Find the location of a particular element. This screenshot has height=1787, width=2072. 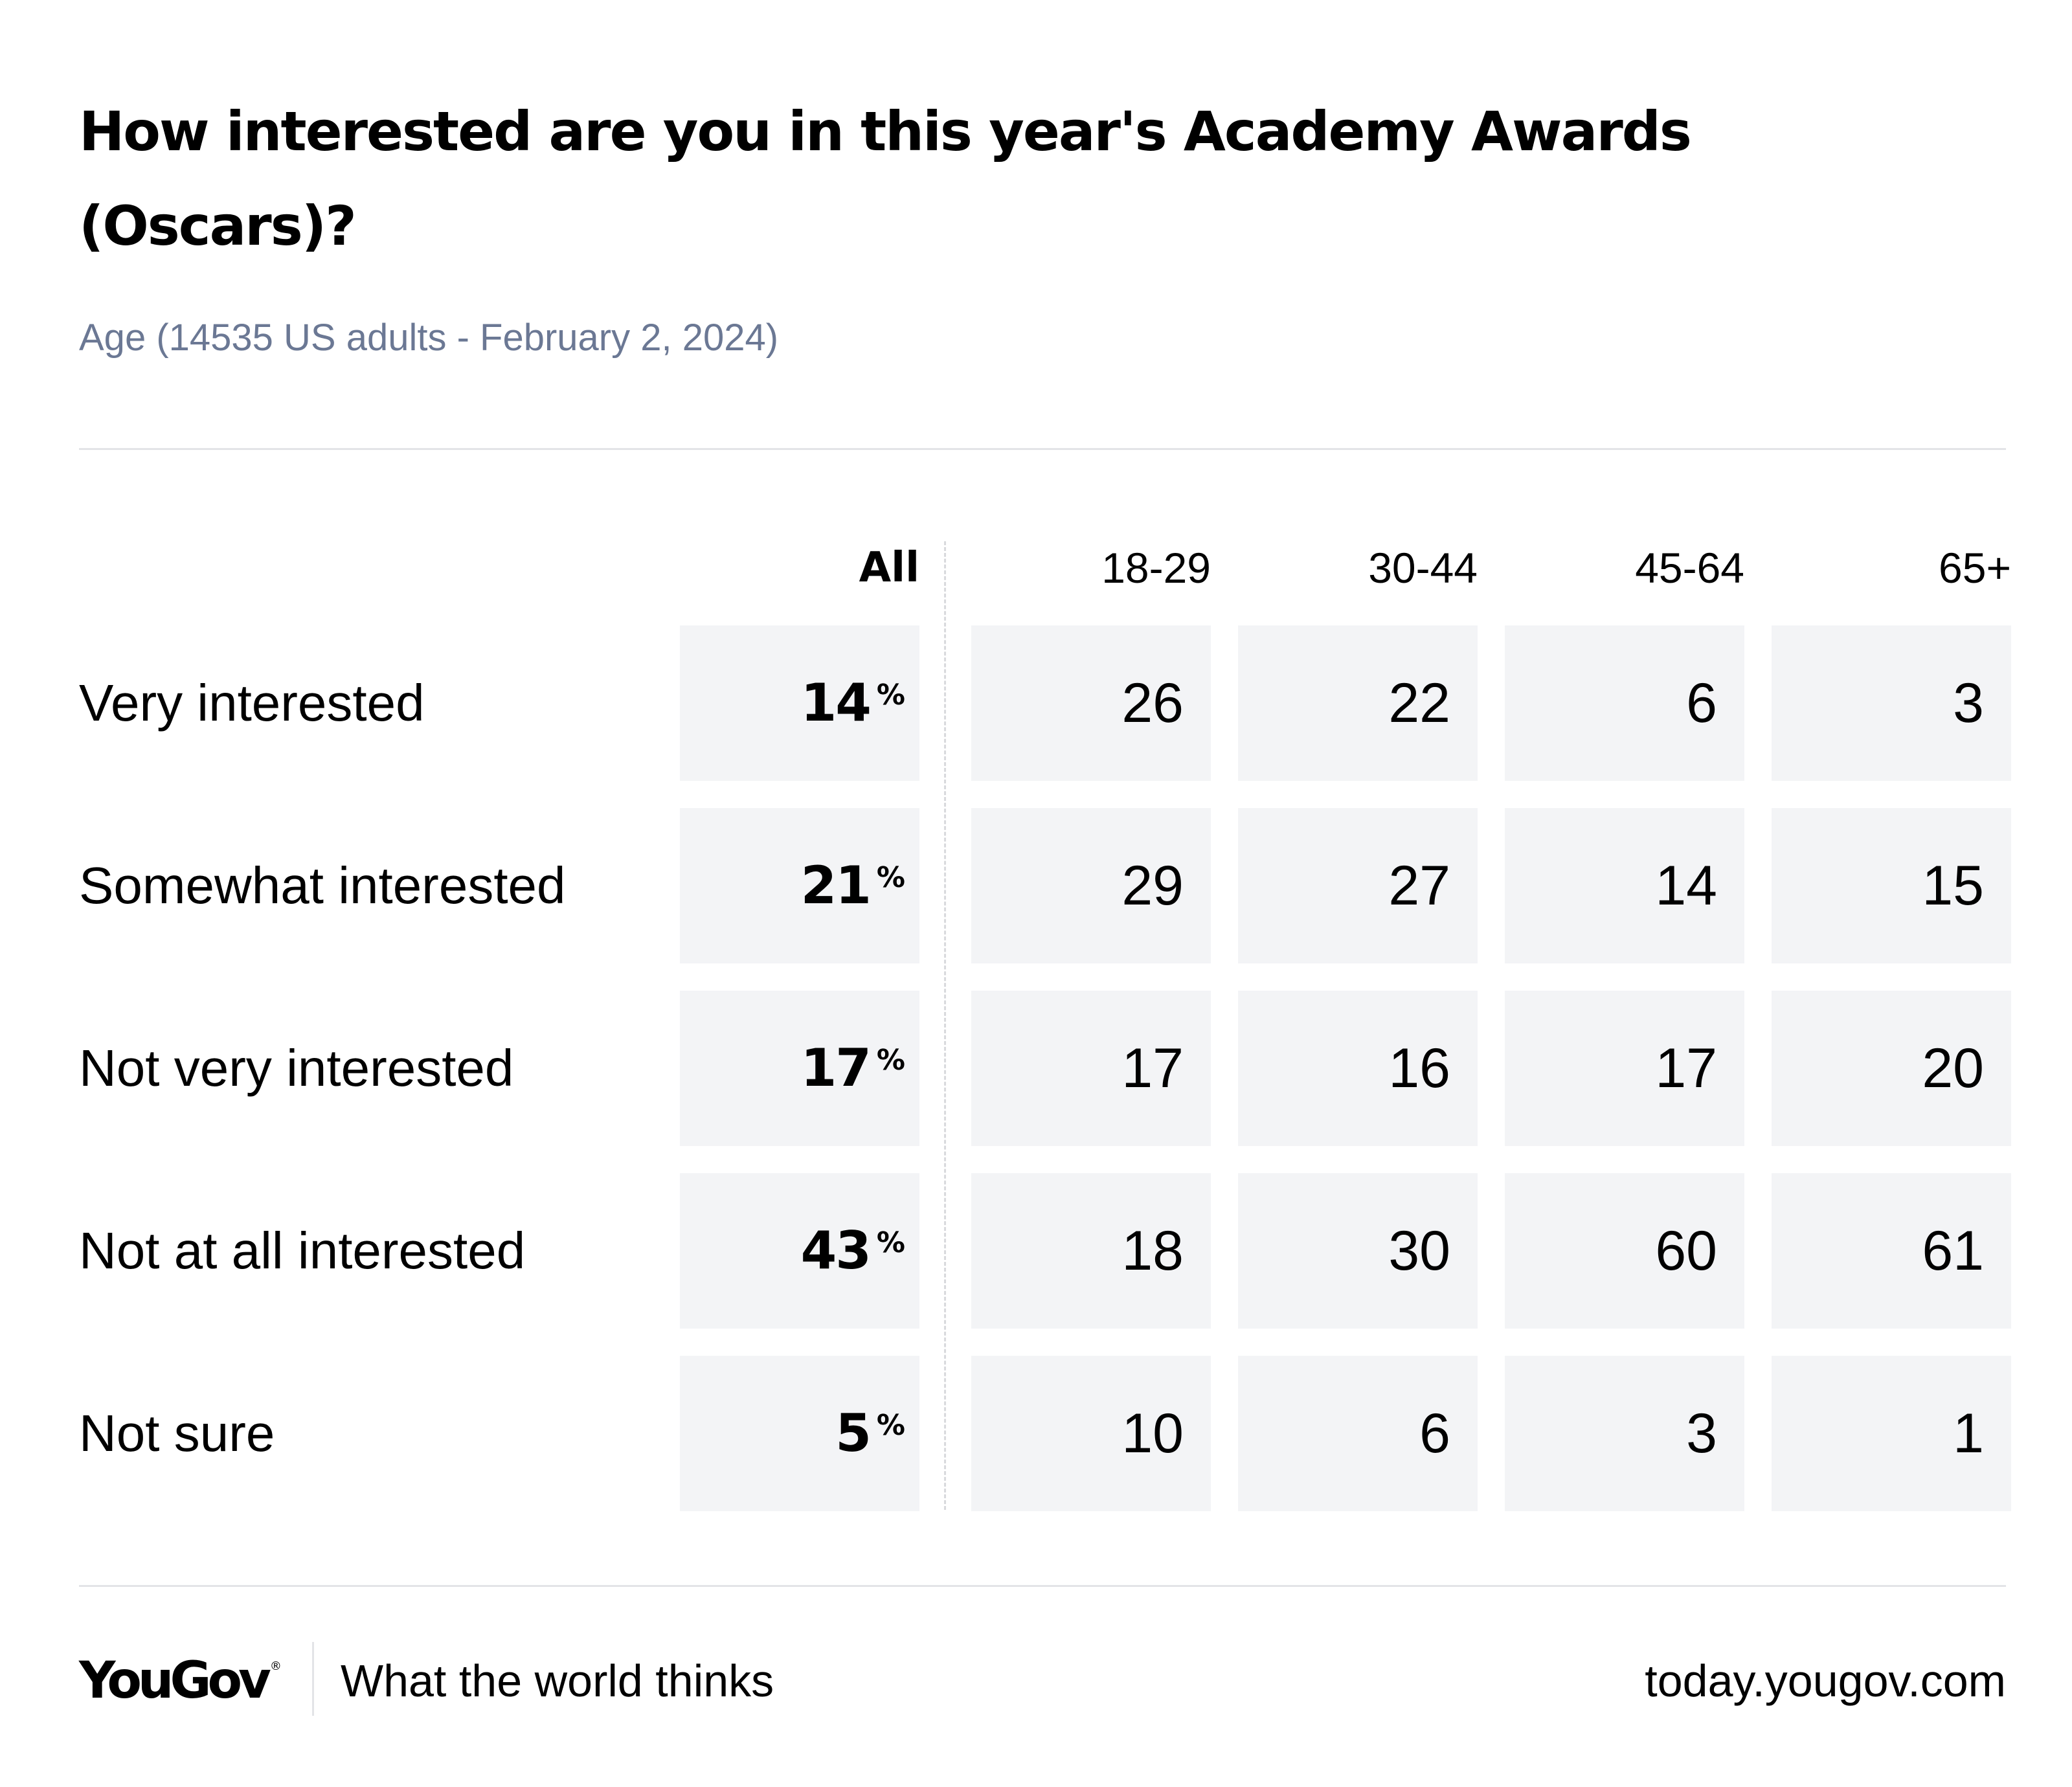

cell-value: 27 is located at coordinates (1358, 886).